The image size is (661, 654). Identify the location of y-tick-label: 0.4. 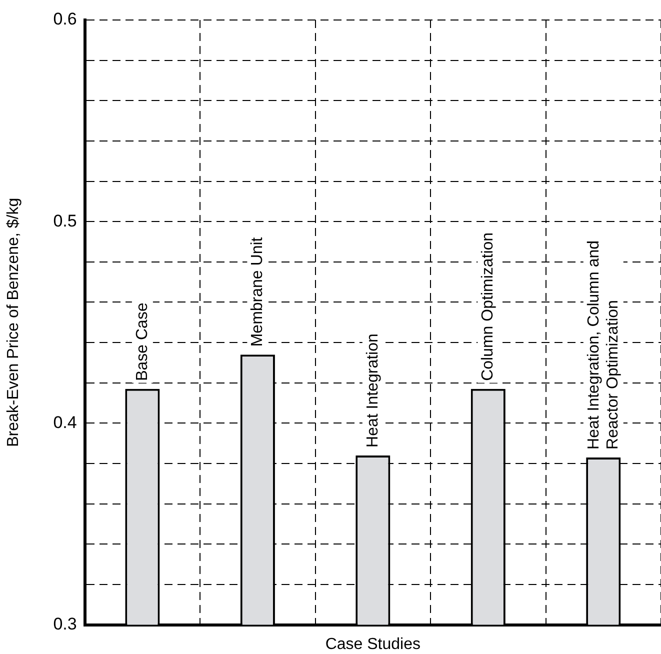
(65, 422).